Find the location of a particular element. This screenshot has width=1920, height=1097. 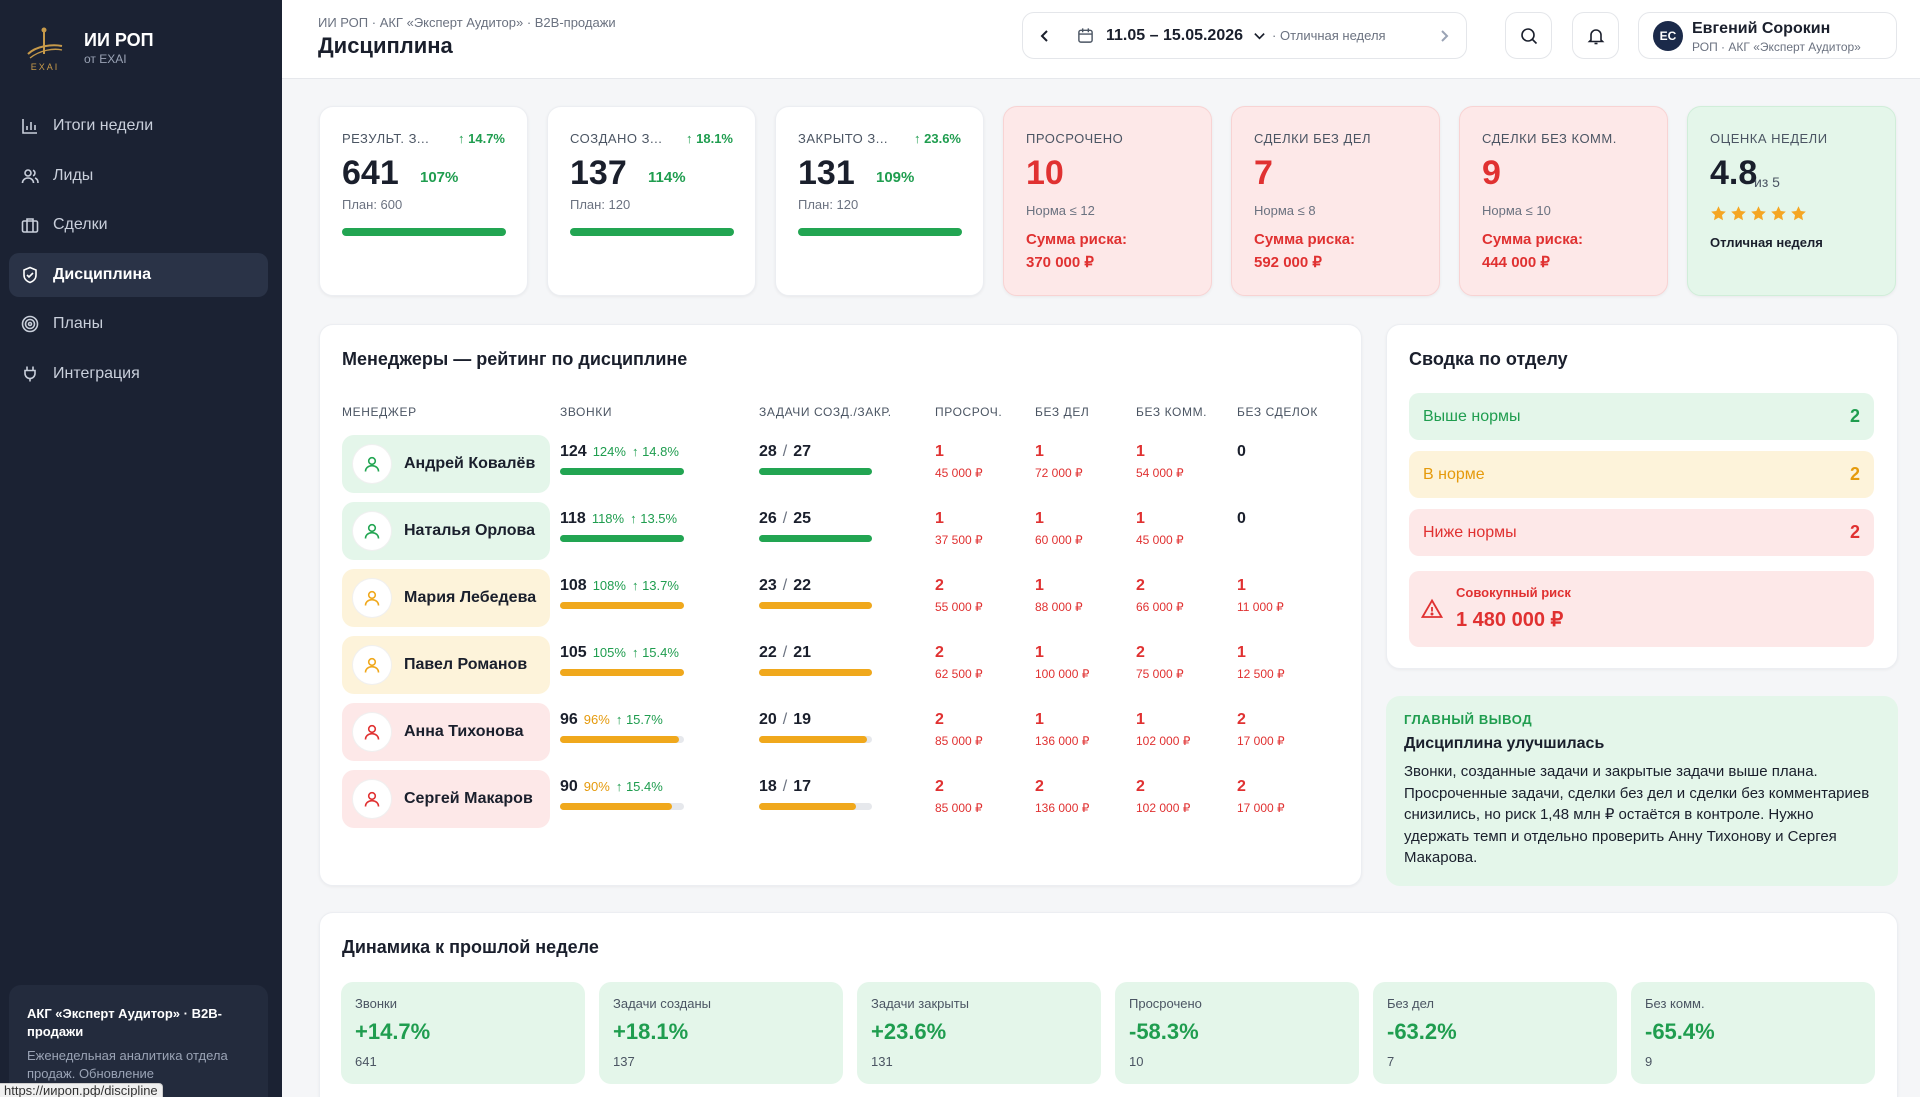

column-header: БЕЗ СДЕЛОК is located at coordinates (1277, 412).